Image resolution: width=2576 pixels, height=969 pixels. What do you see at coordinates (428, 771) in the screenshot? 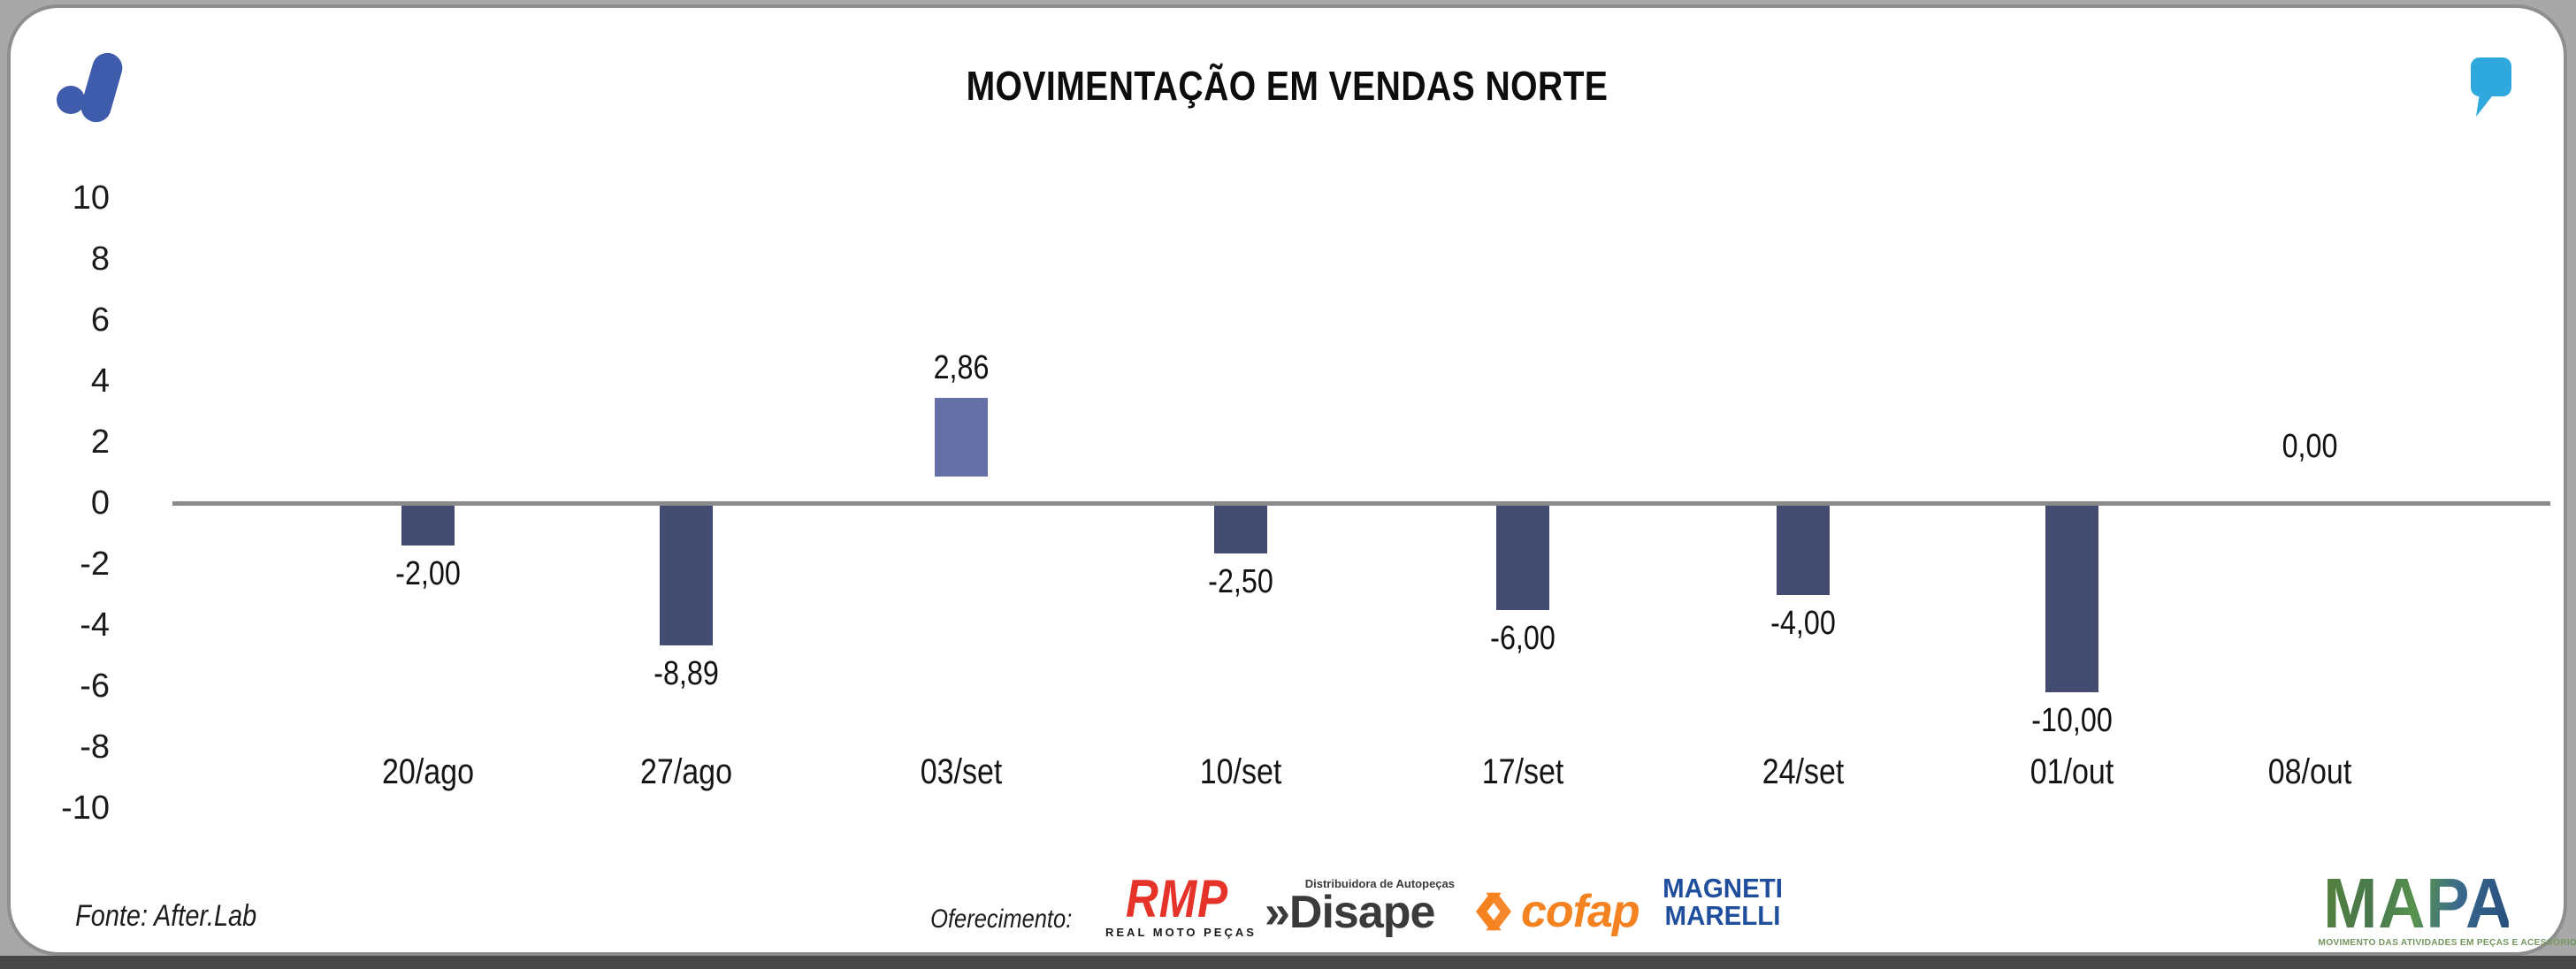
I see `x-axis-label: 20/ago` at bounding box center [428, 771].